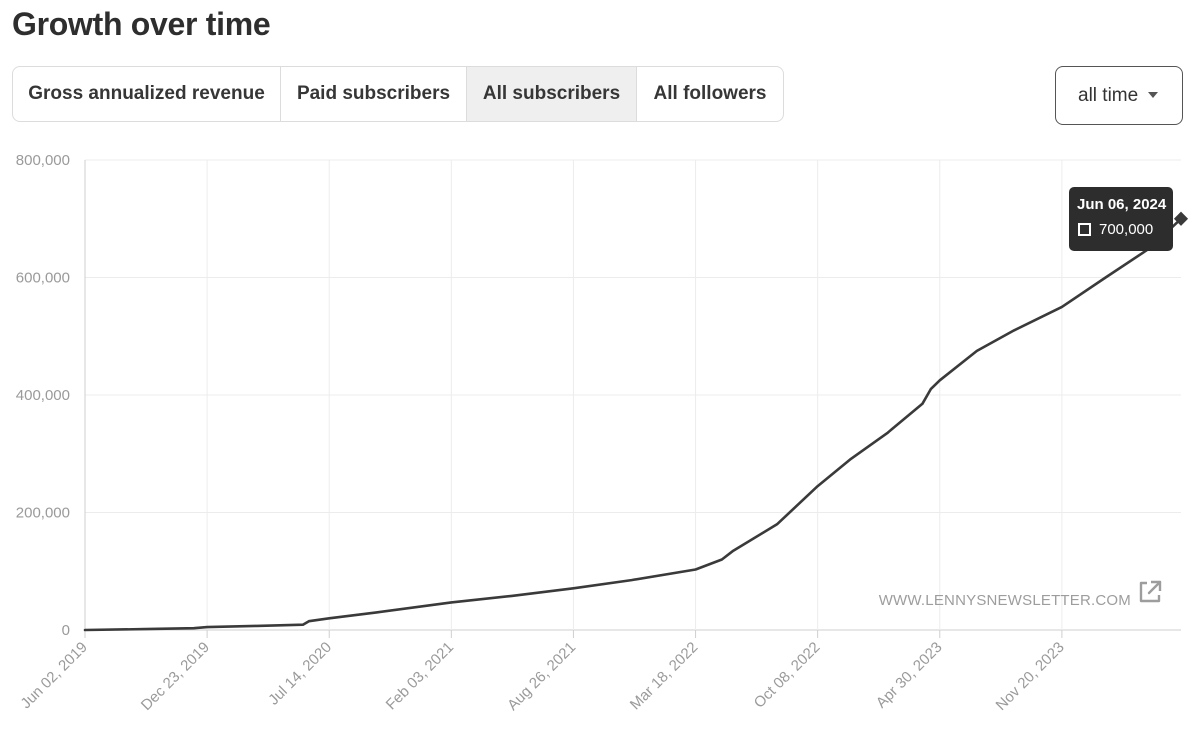  Describe the element at coordinates (1005, 600) in the screenshot. I see `watermark-text: WWW.LENNYSNEWSLETTER.COM` at that location.